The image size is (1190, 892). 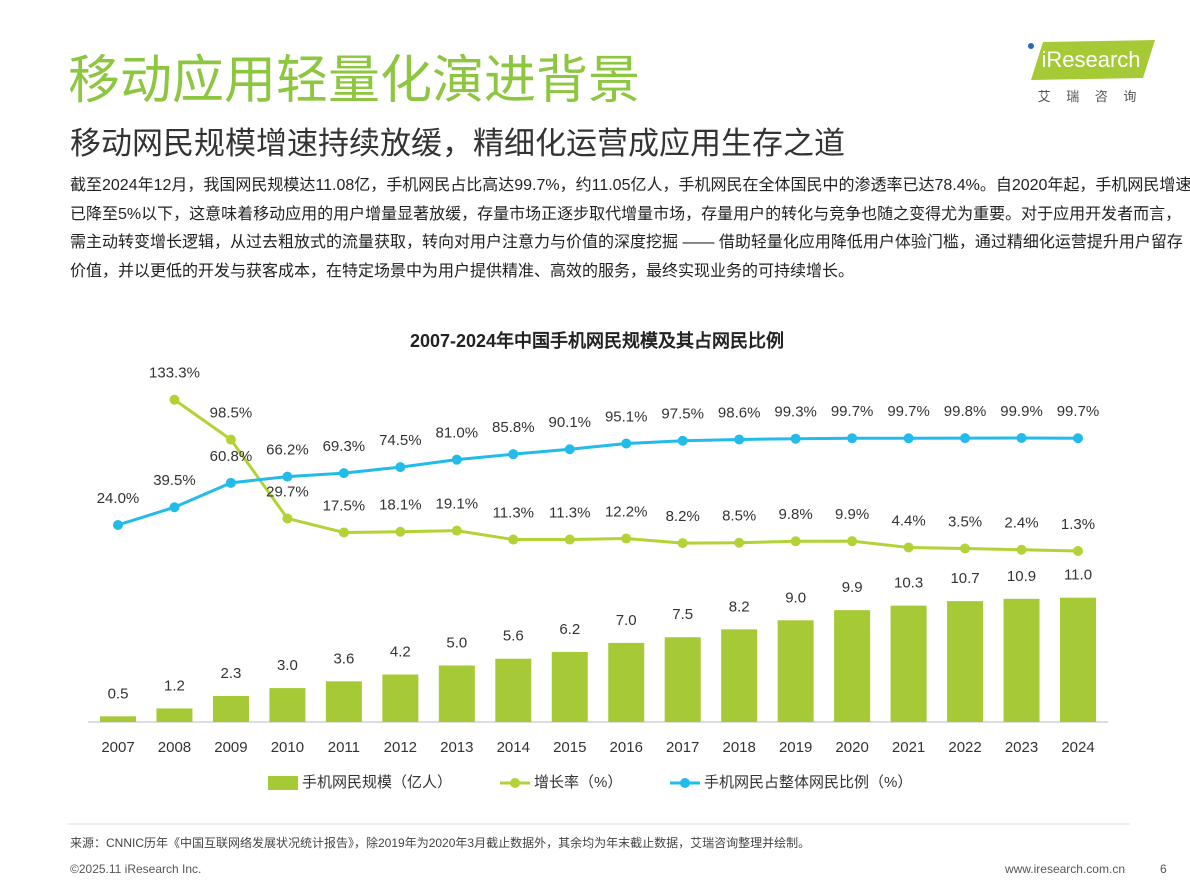 What do you see at coordinates (1021, 523) in the screenshot?
I see `data-label: 2.4%` at bounding box center [1021, 523].